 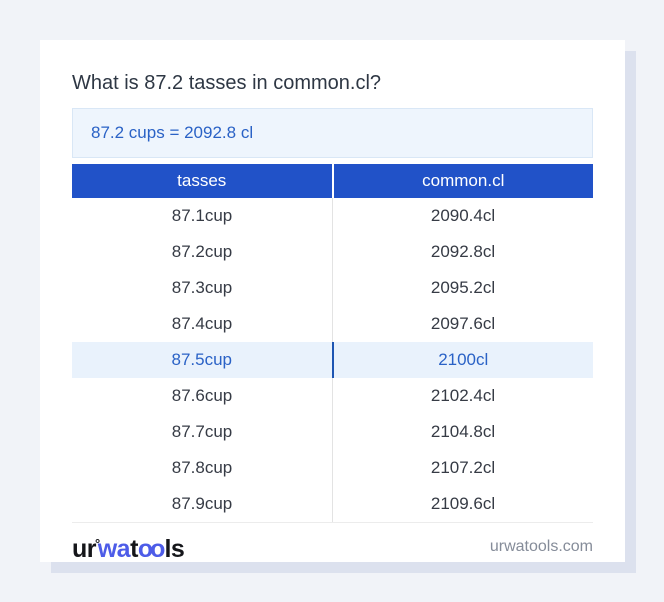 I want to click on table-cell: 87.9cup, so click(x=202, y=503).